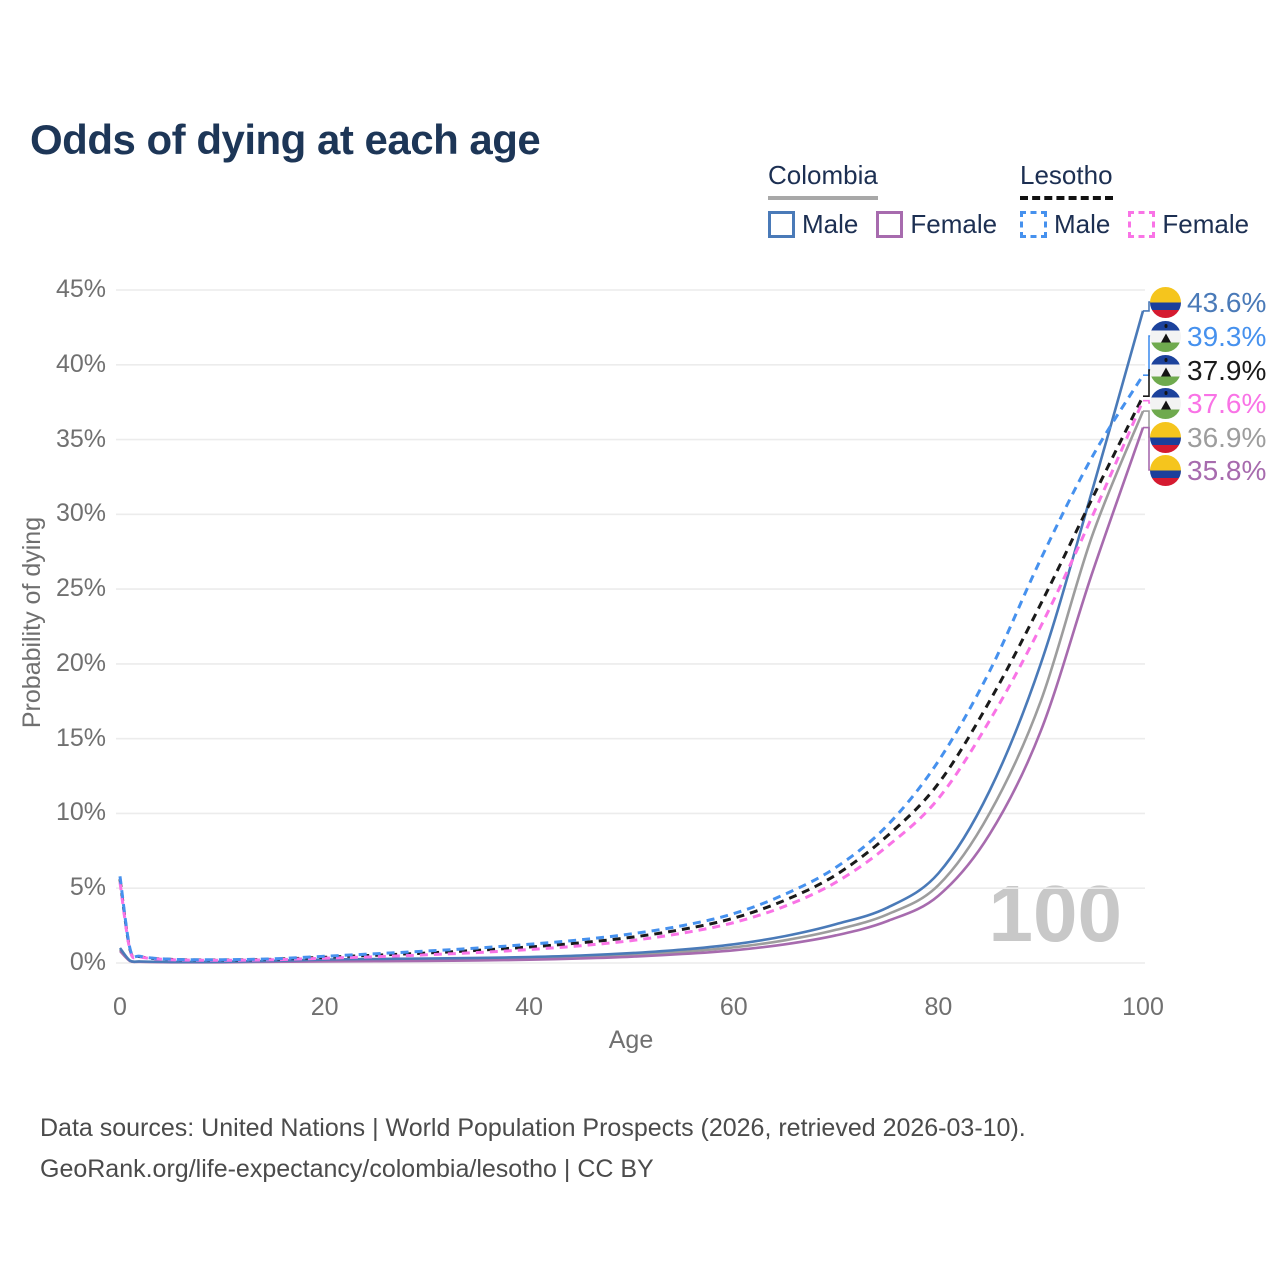  What do you see at coordinates (529, 1007) in the screenshot?
I see `x-tick-label: 40` at bounding box center [529, 1007].